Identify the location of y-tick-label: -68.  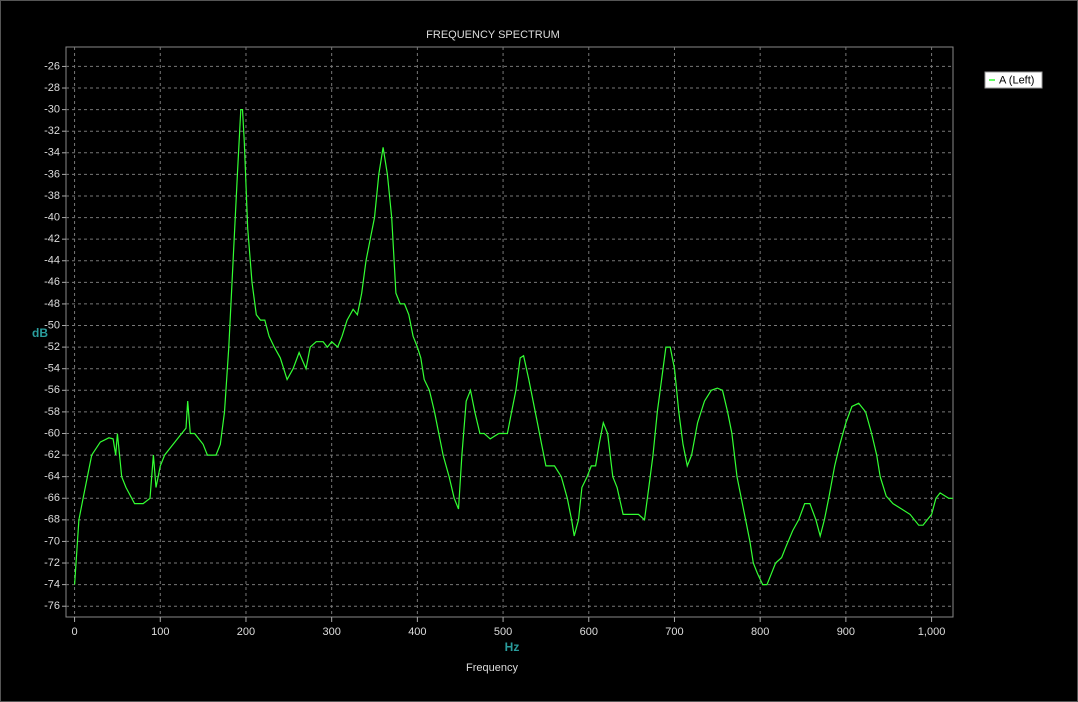
(52, 520).